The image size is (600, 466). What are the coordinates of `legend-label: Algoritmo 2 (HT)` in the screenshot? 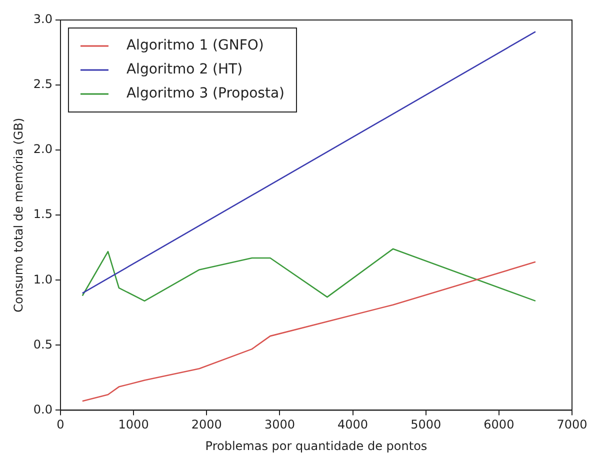 It's located at (184, 70).